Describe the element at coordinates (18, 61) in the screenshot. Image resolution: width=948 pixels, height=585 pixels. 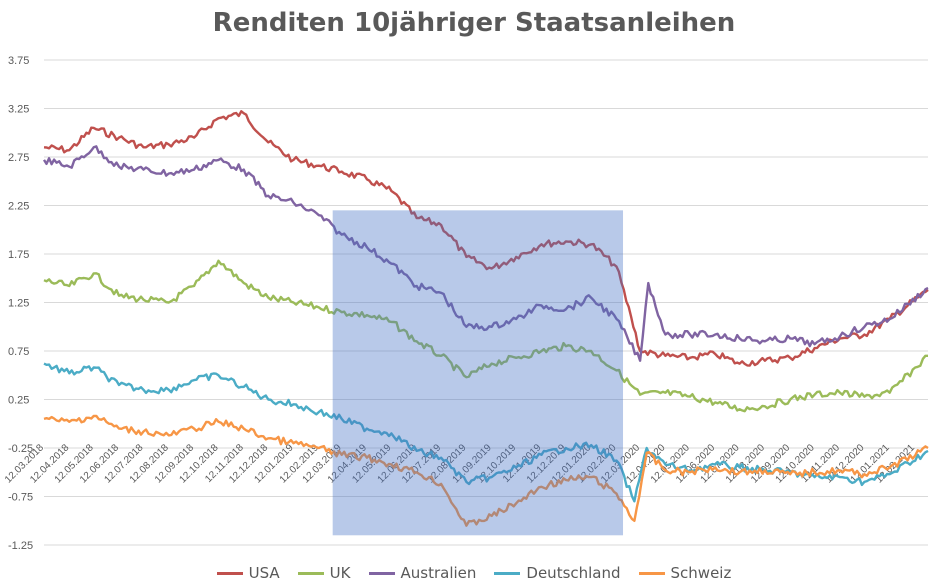
I see `y-tick-label: 3.75` at that location.